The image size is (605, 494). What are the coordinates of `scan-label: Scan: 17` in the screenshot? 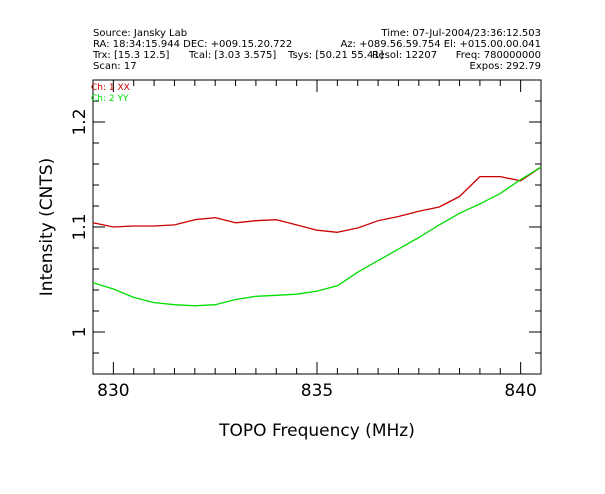 It's located at (115, 66).